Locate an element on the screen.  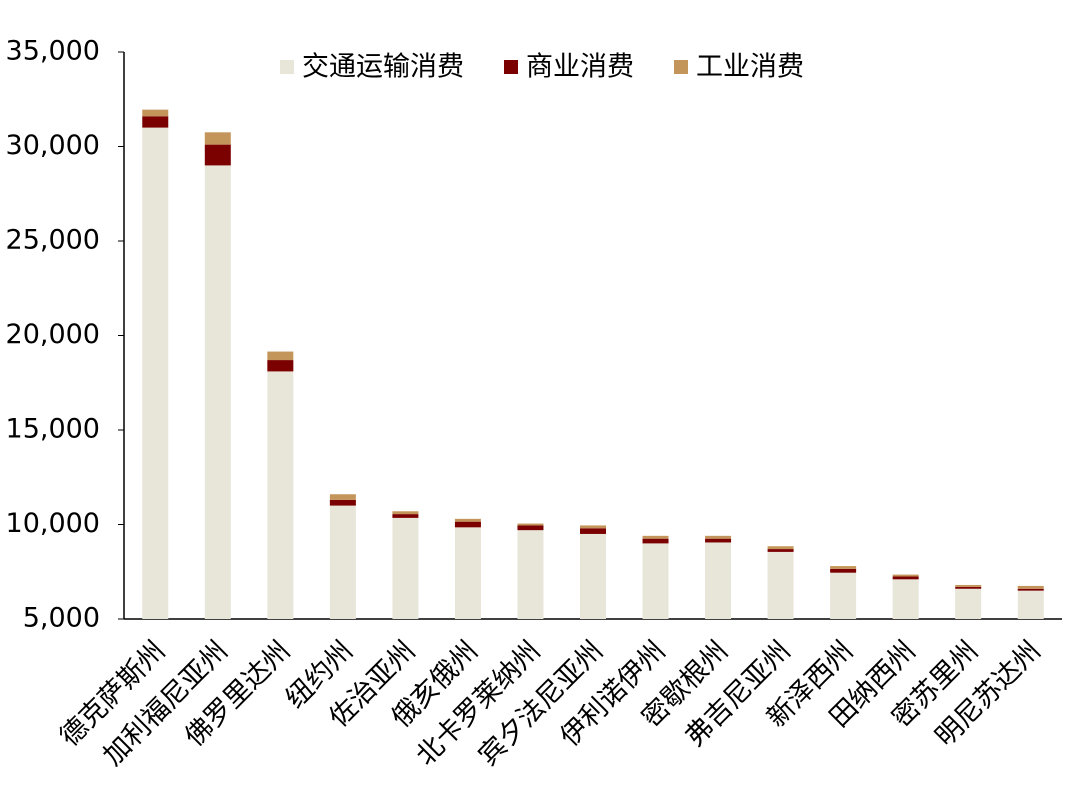
y-tick-label: 30,000 is located at coordinates (53, 145).